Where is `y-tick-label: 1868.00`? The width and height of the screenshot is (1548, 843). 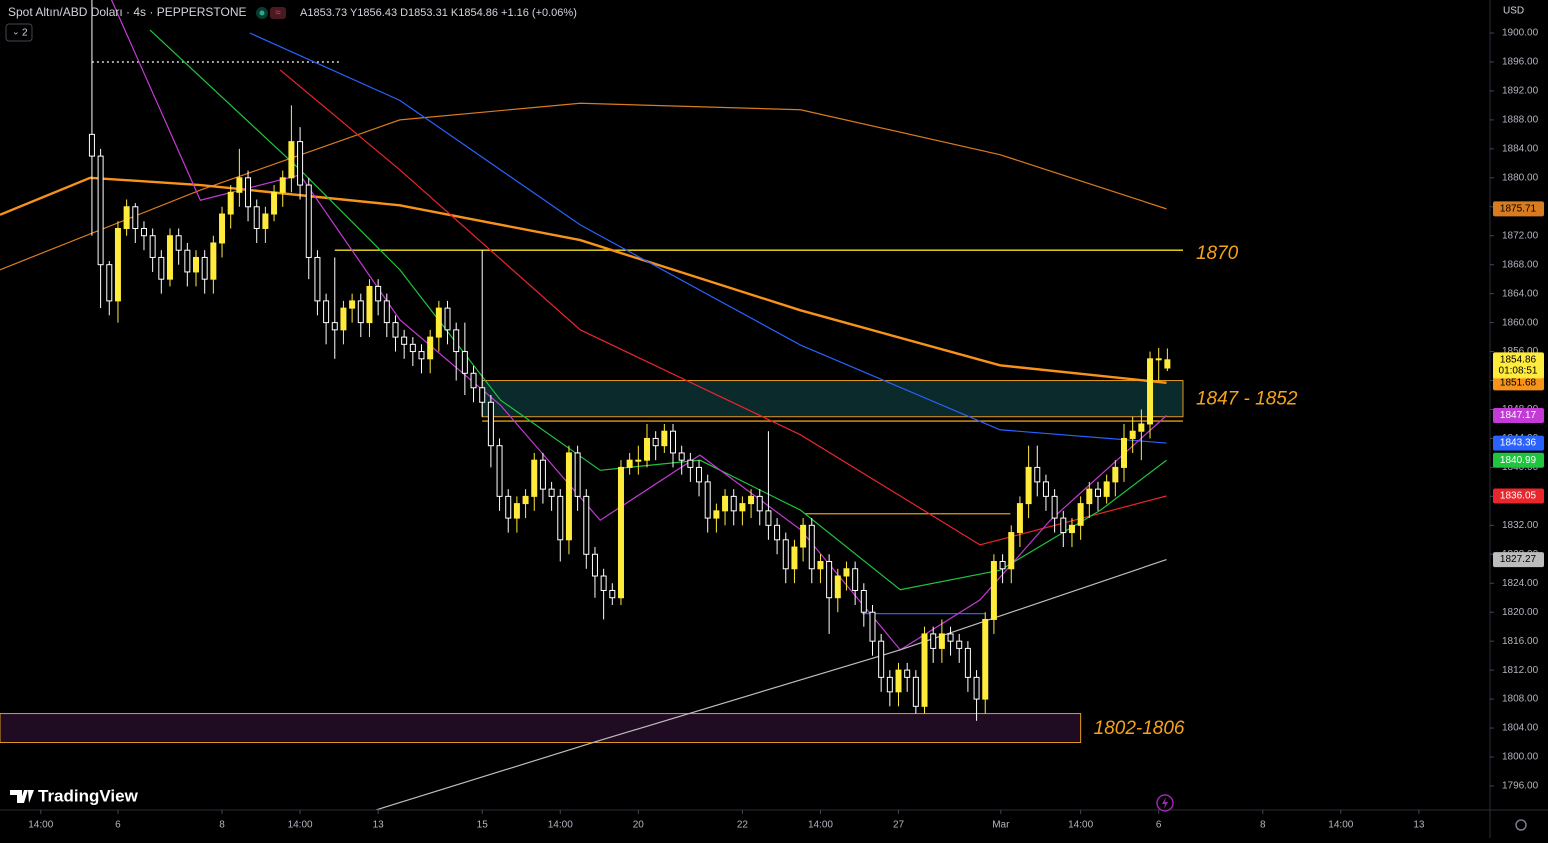 y-tick-label: 1868.00 is located at coordinates (1520, 264).